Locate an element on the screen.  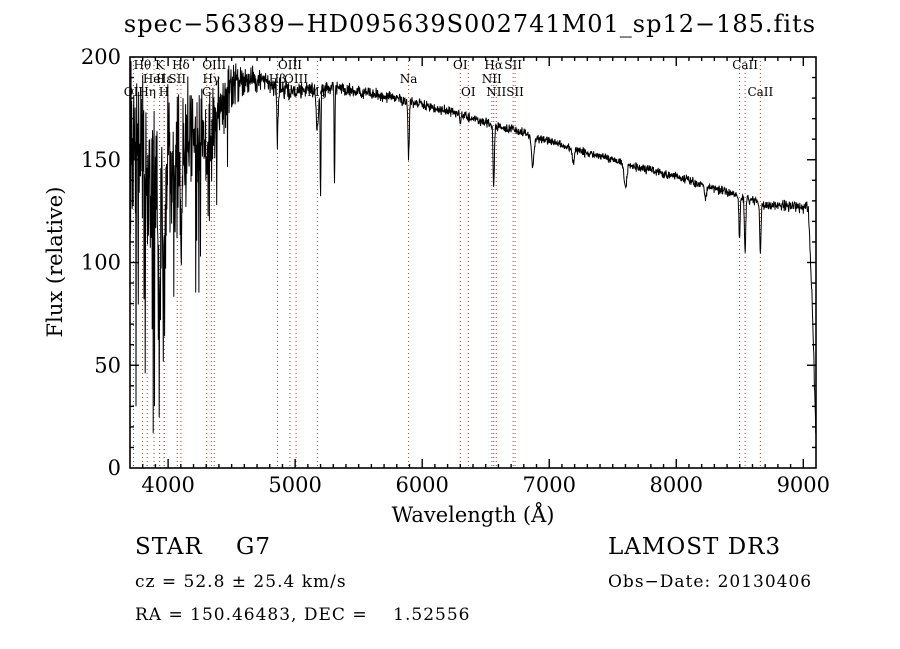
spectral-line-label: G is located at coordinates (207, 92).